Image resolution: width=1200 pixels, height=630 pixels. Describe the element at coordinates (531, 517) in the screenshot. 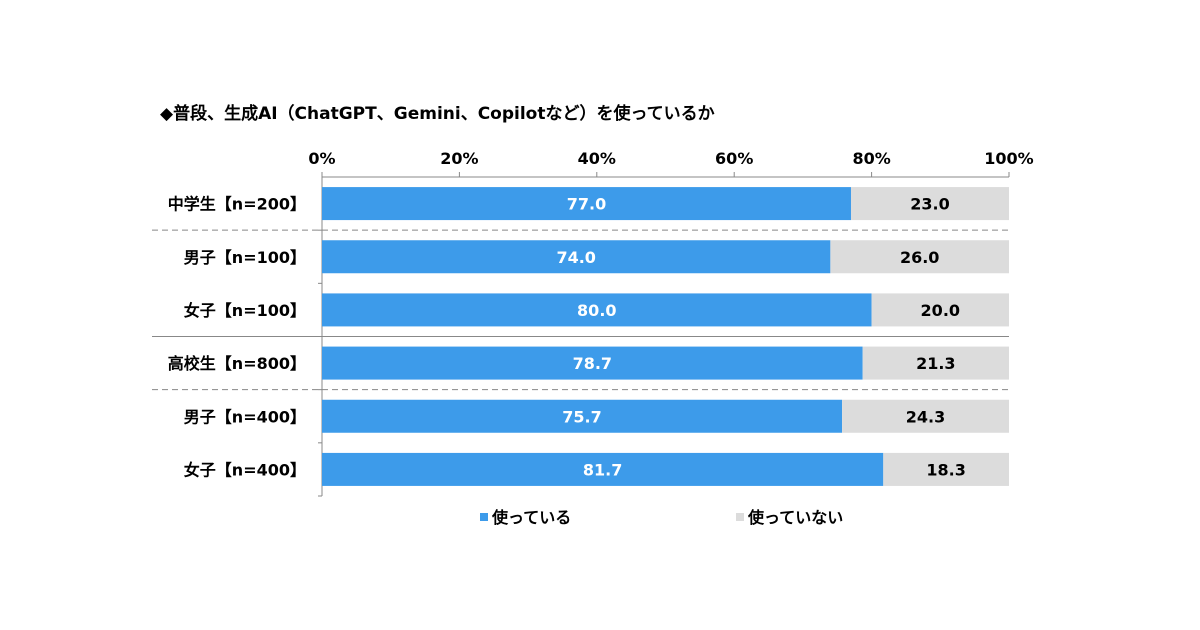

I see `legend-label: 使っている` at that location.